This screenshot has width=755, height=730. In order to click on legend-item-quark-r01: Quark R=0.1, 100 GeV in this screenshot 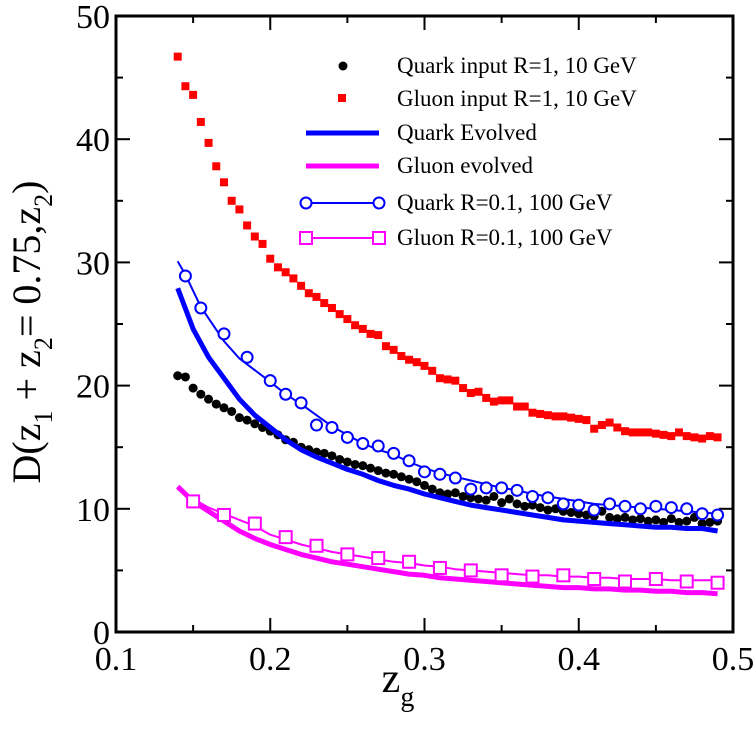, I will do `click(456, 202)`.